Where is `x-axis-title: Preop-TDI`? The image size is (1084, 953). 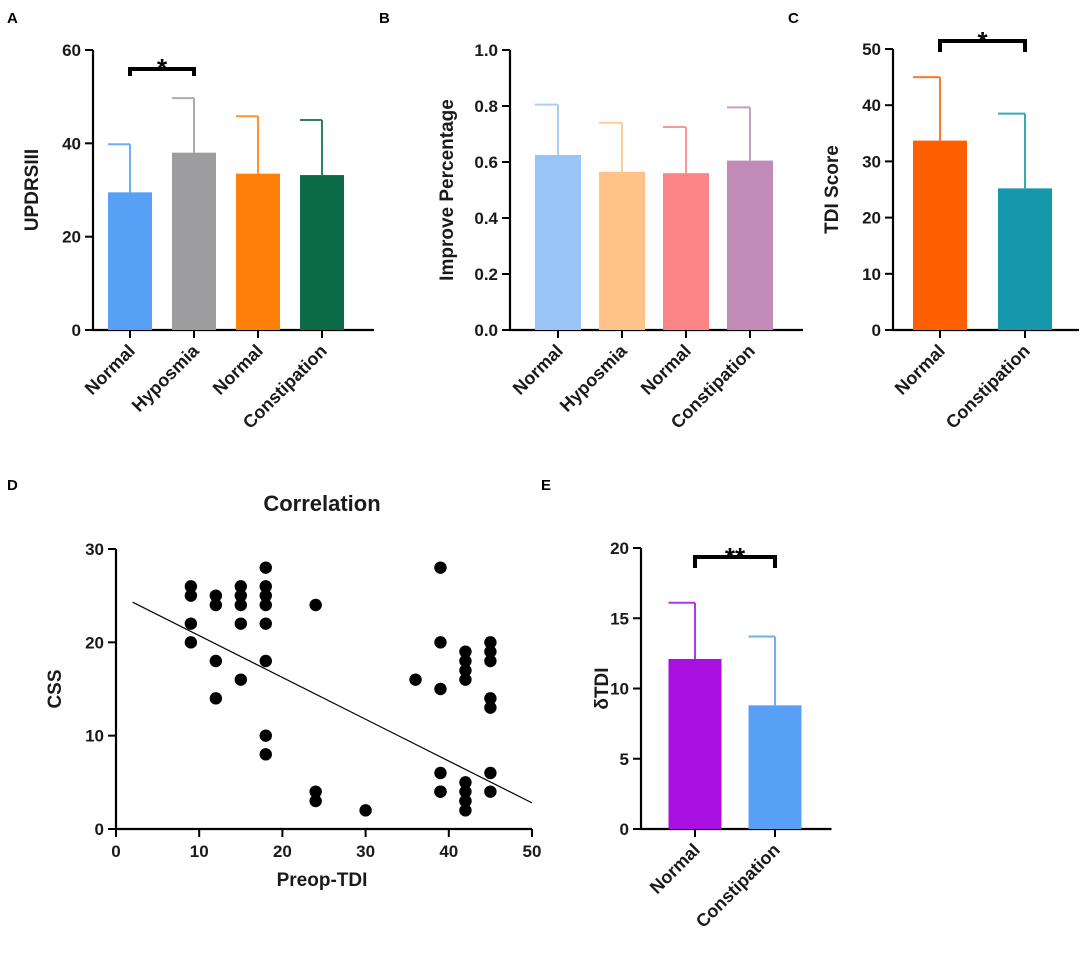
x-axis-title: Preop-TDI is located at coordinates (322, 880).